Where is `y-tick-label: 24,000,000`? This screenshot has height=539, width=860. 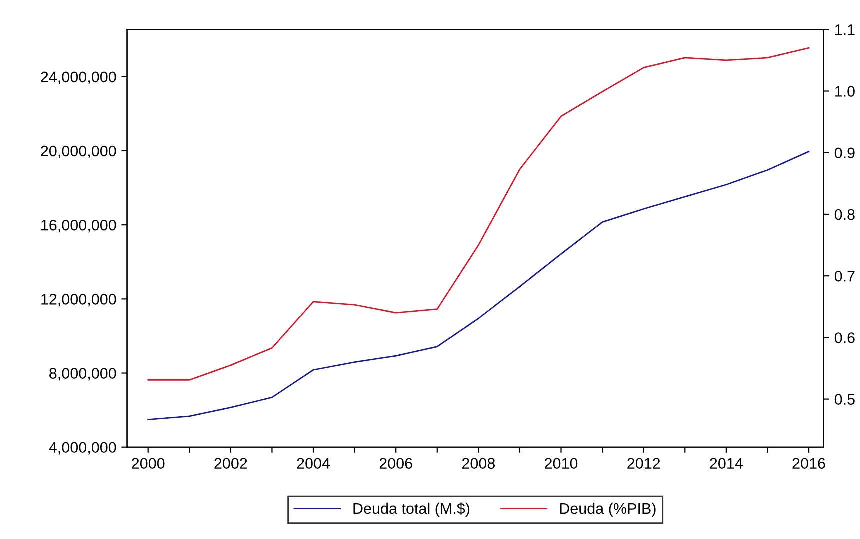
y-tick-label: 24,000,000 is located at coordinates (78, 78).